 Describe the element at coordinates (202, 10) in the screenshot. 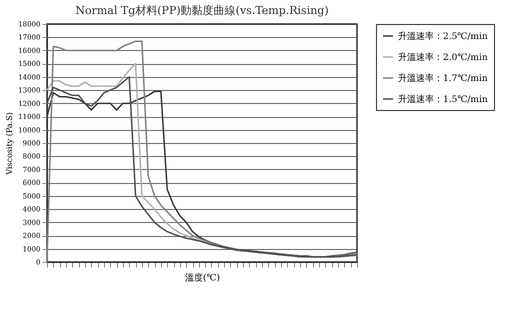

I see `chart-title: Normal Tg材料(PP)動黏度曲線(vs.Temp.Rising)` at that location.